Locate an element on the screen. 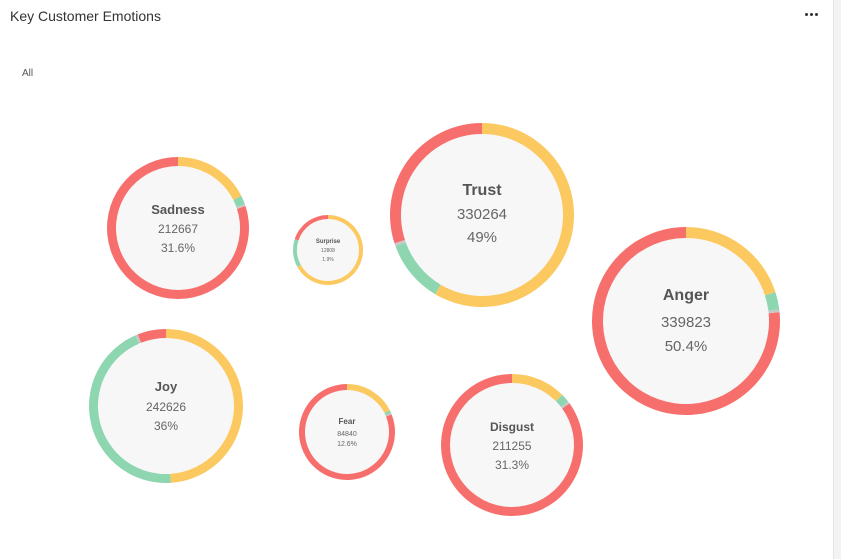  bubble-count: 212667 is located at coordinates (178, 229).